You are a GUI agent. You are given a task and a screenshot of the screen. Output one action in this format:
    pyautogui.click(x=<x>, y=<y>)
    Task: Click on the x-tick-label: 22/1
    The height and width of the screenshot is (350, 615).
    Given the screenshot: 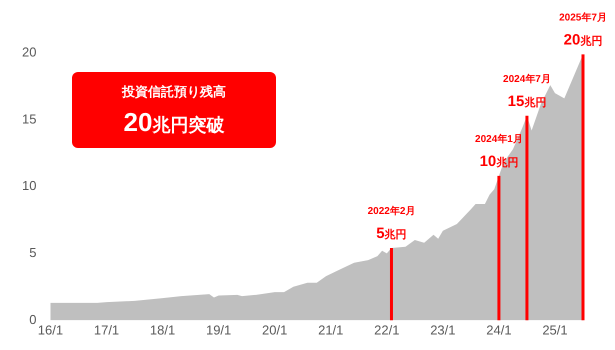 What is the action you would take?
    pyautogui.click(x=387, y=330)
    